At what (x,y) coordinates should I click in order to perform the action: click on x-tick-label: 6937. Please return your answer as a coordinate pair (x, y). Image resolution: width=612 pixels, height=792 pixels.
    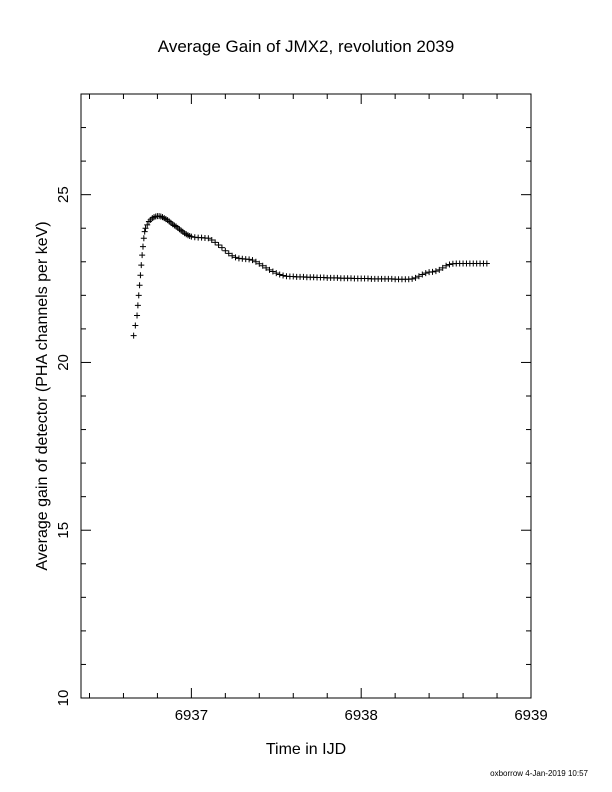
    Looking at the image, I should click on (191, 715).